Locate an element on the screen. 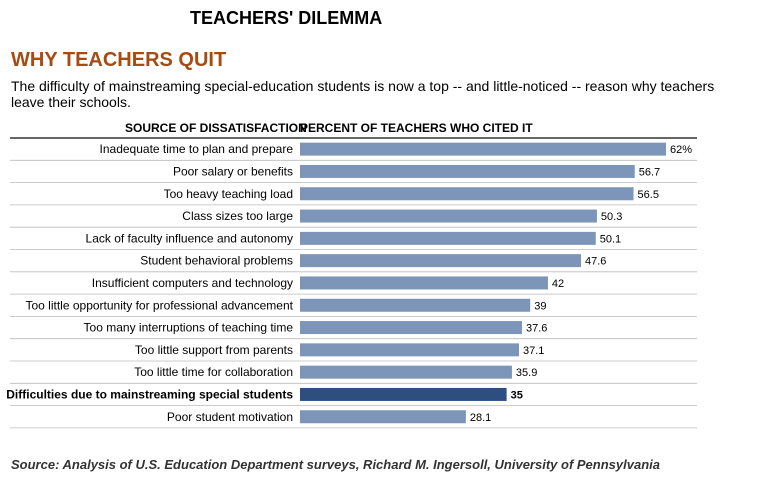 Image resolution: width=760 pixels, height=479 pixels. category-label: Poor student motivation is located at coordinates (230, 417).